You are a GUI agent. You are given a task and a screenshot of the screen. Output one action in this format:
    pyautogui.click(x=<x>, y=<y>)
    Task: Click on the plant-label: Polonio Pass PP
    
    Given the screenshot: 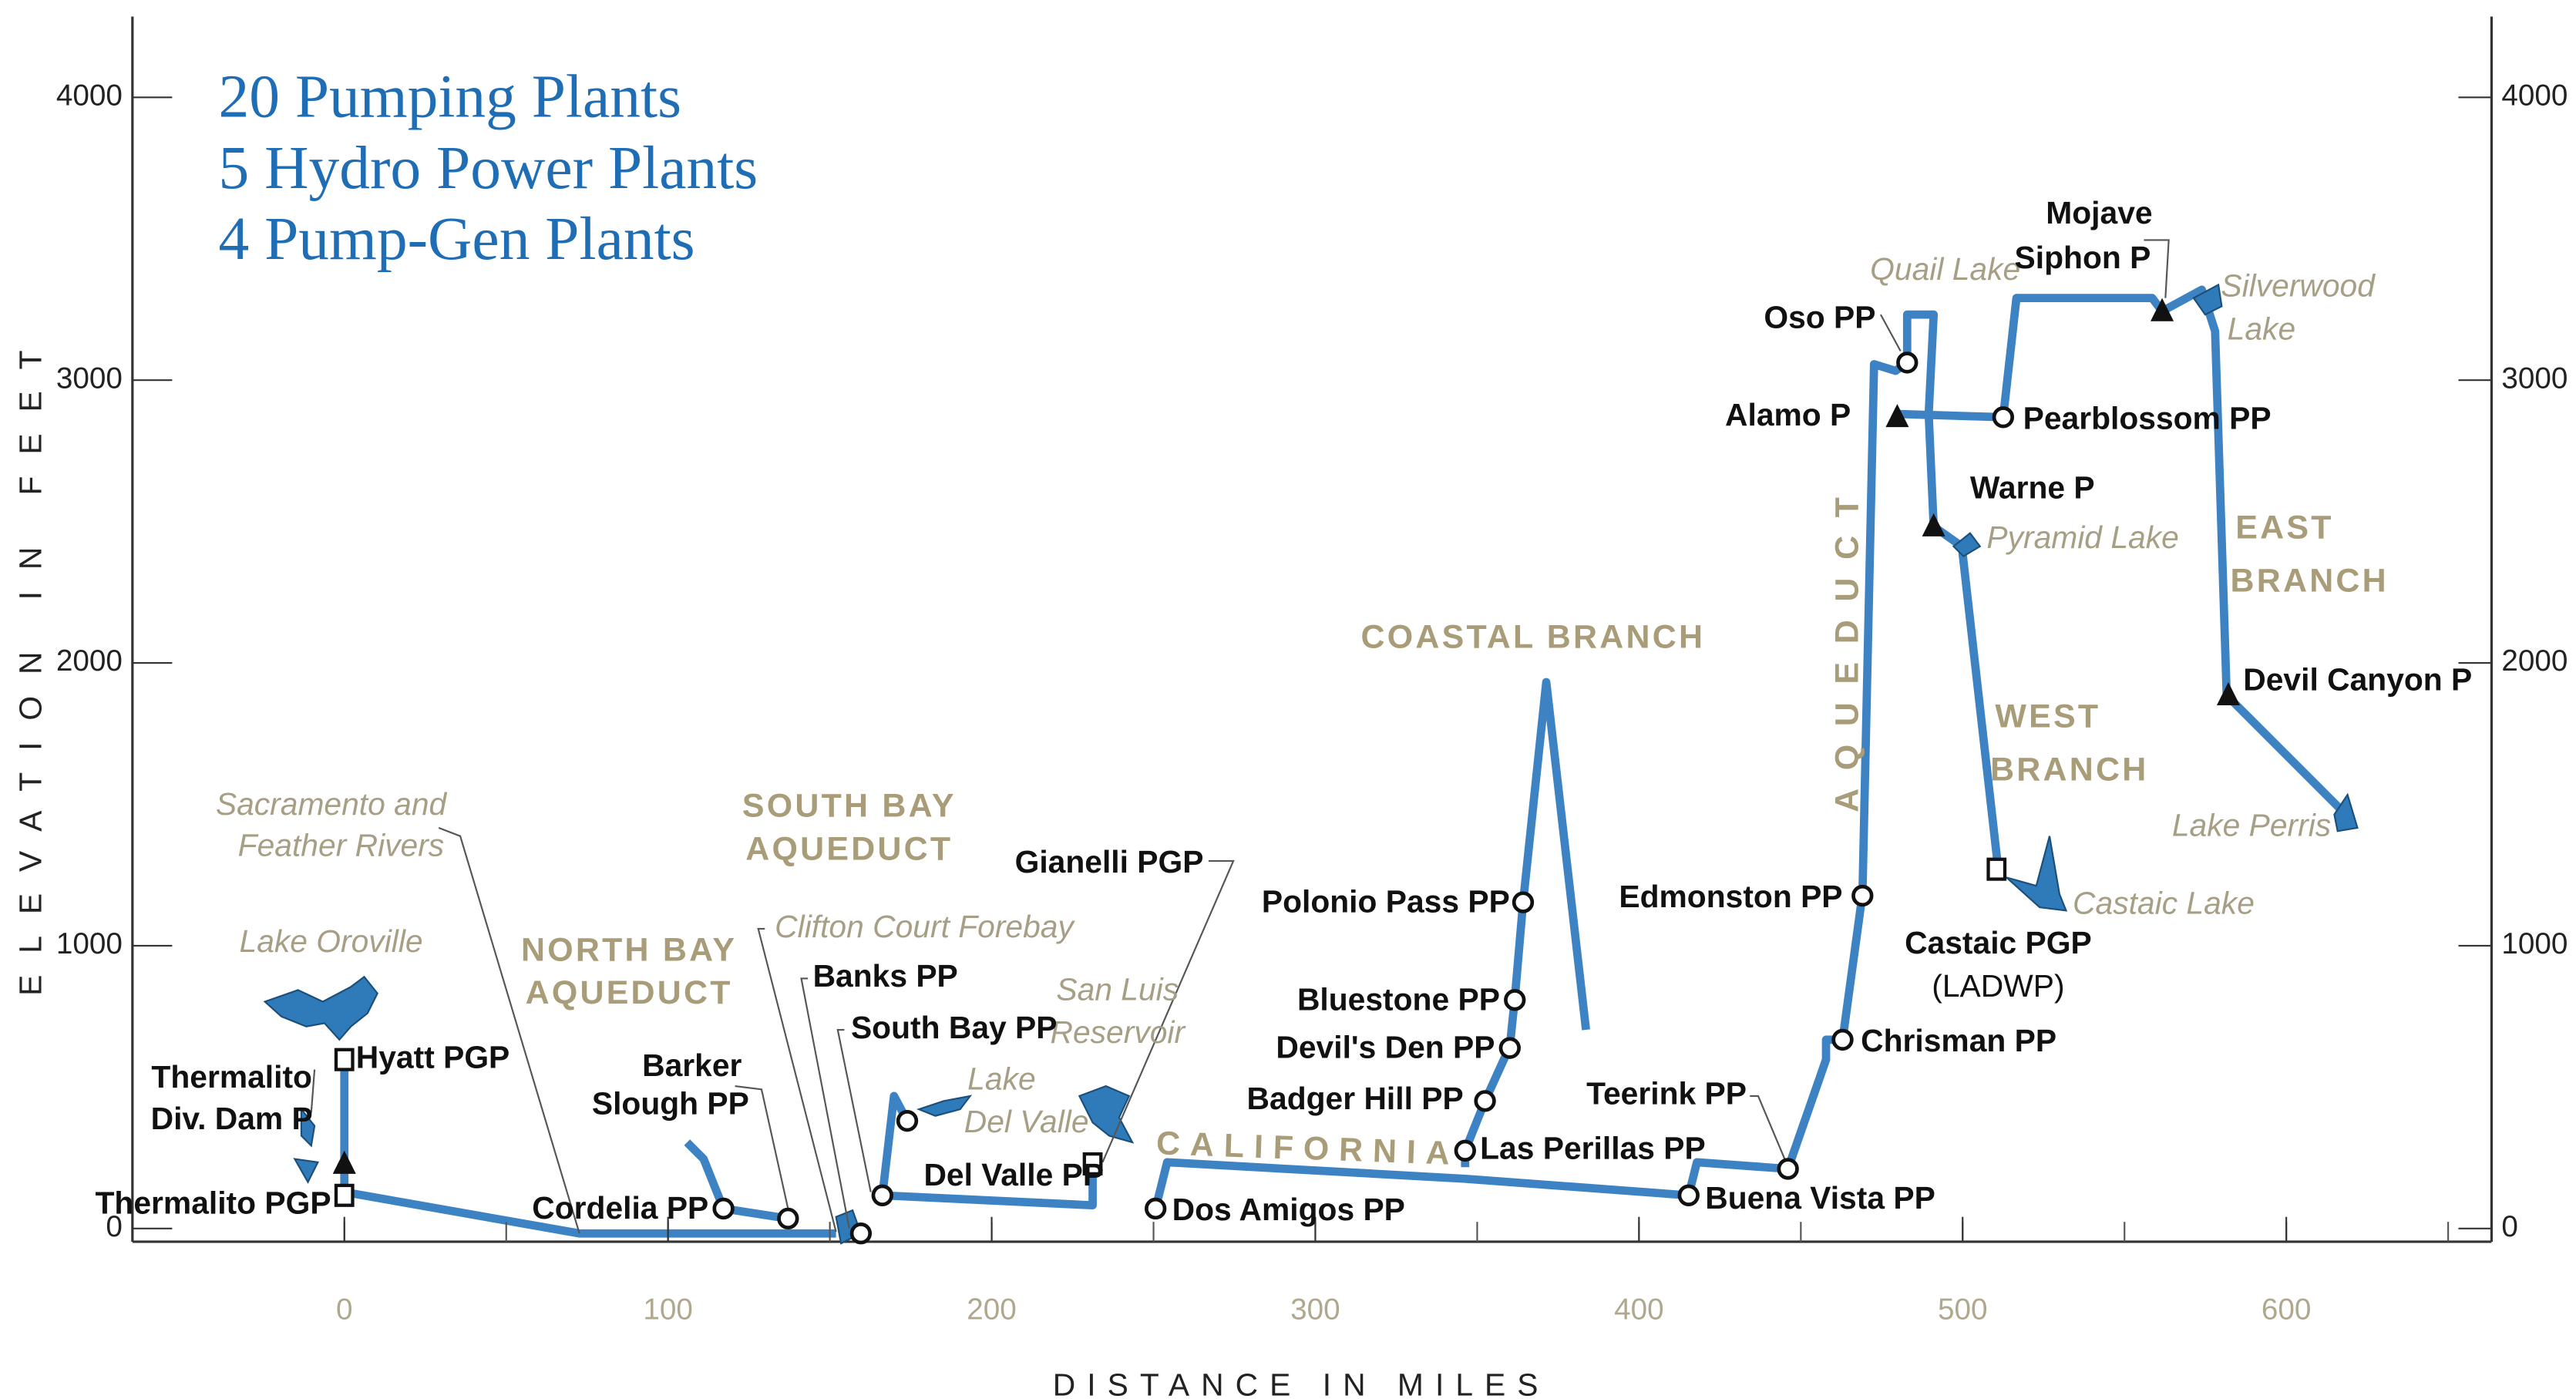 What is the action you would take?
    pyautogui.click(x=1386, y=902)
    